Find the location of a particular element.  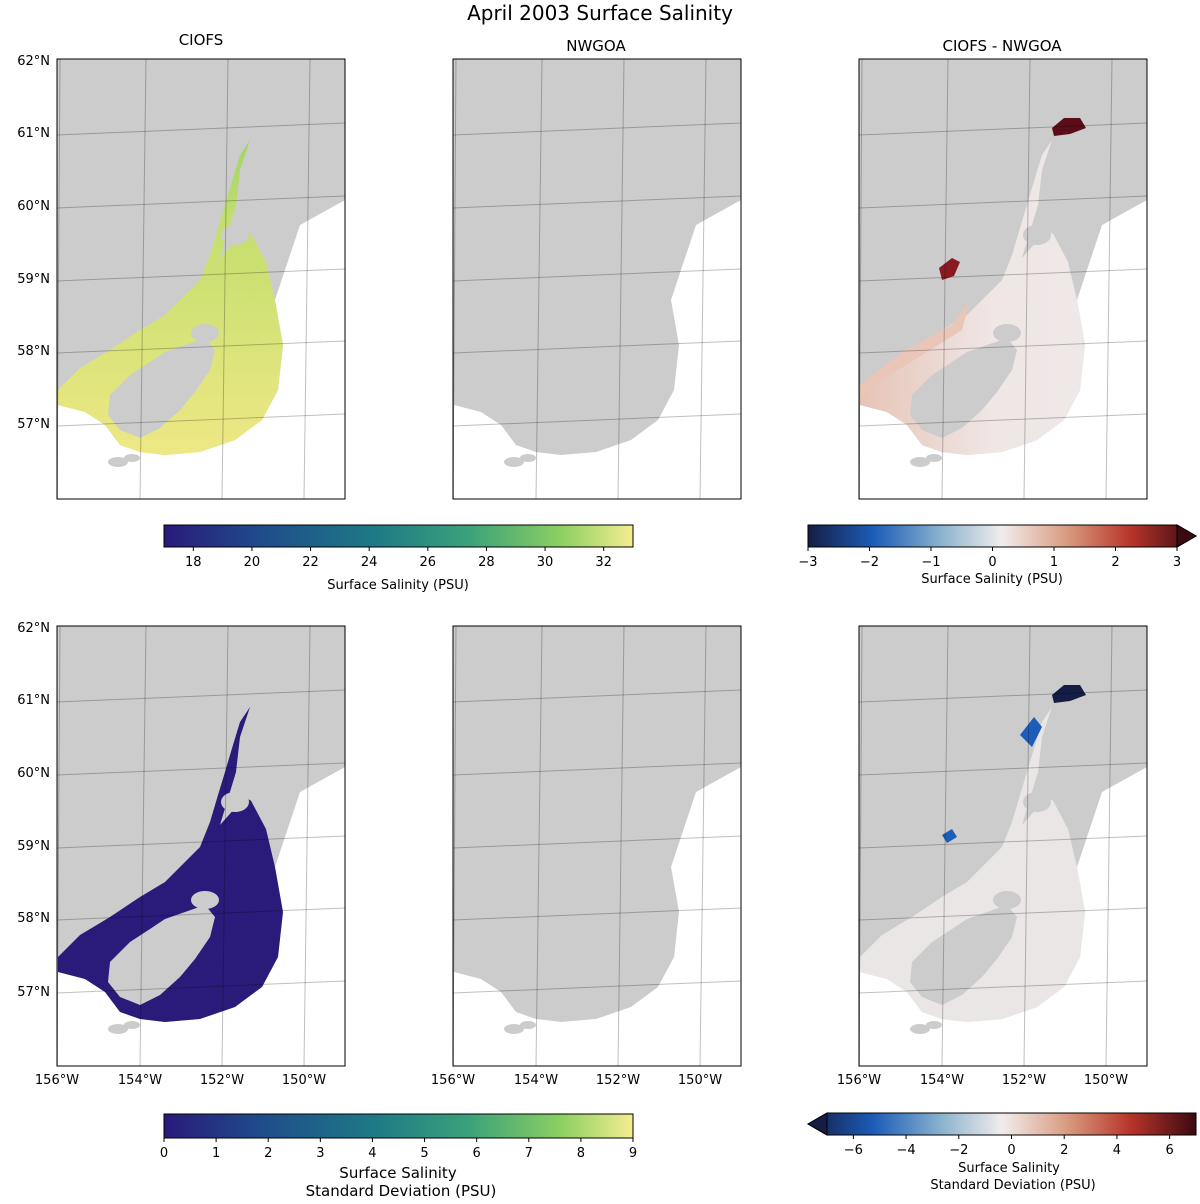

colorbar-tick-label: 2 is located at coordinates (1064, 1150).